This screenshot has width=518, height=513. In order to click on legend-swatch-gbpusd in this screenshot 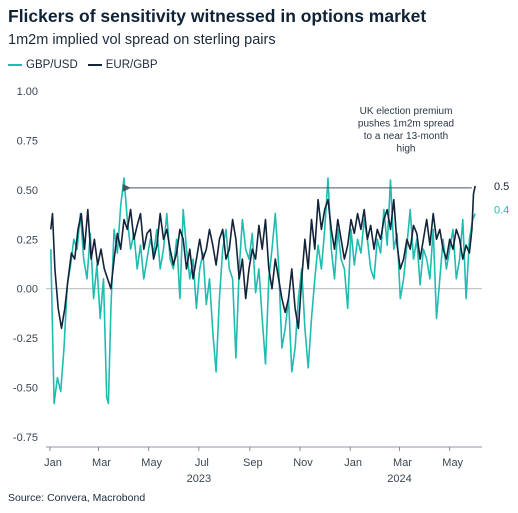, I will do `click(15, 65)`.